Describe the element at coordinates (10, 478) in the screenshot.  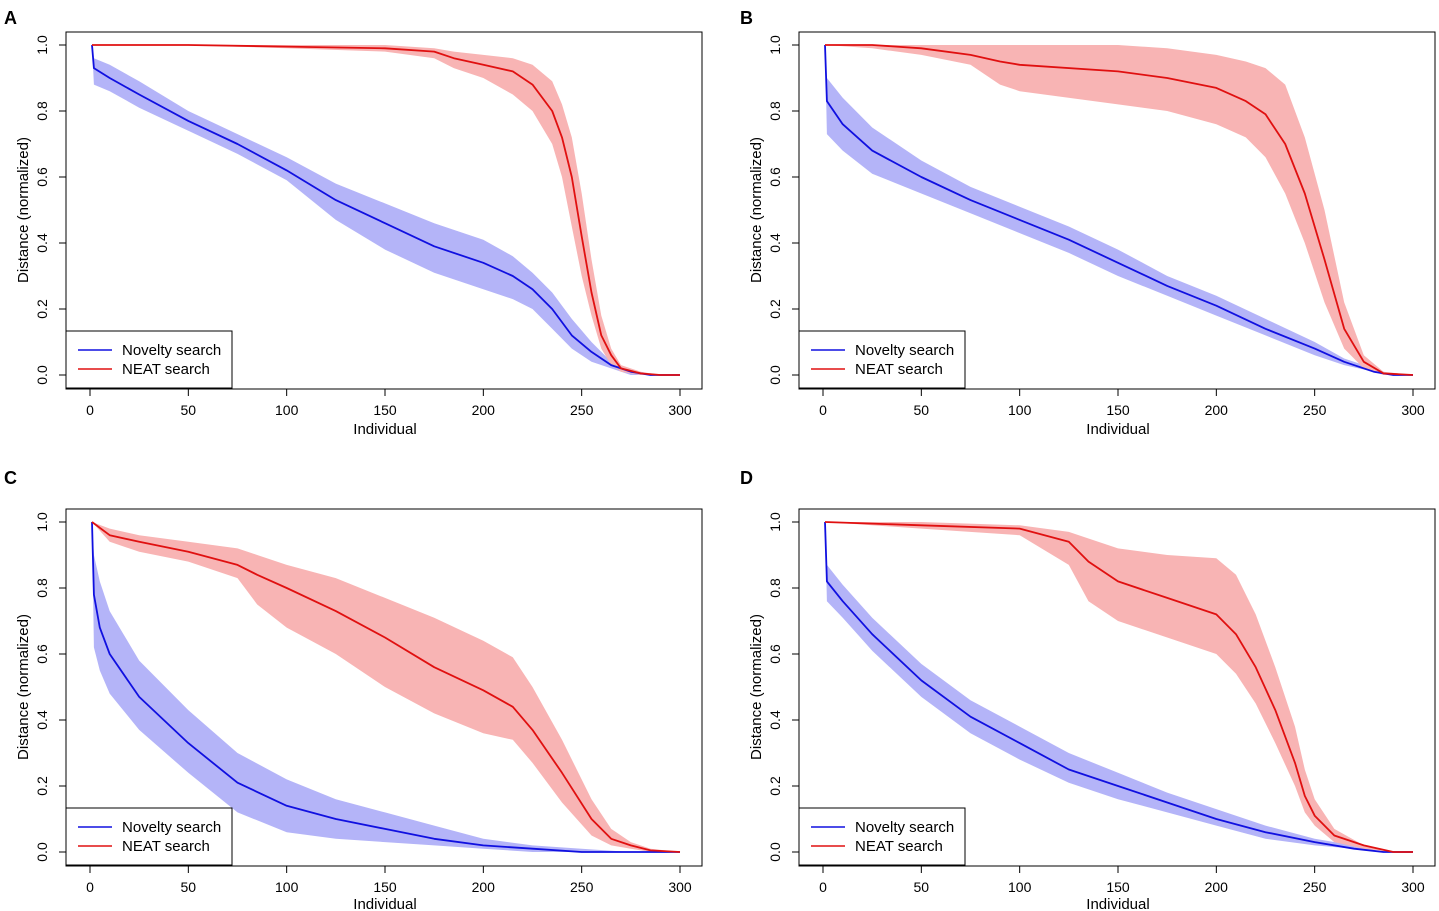
I see `panel-letter: C` at that location.